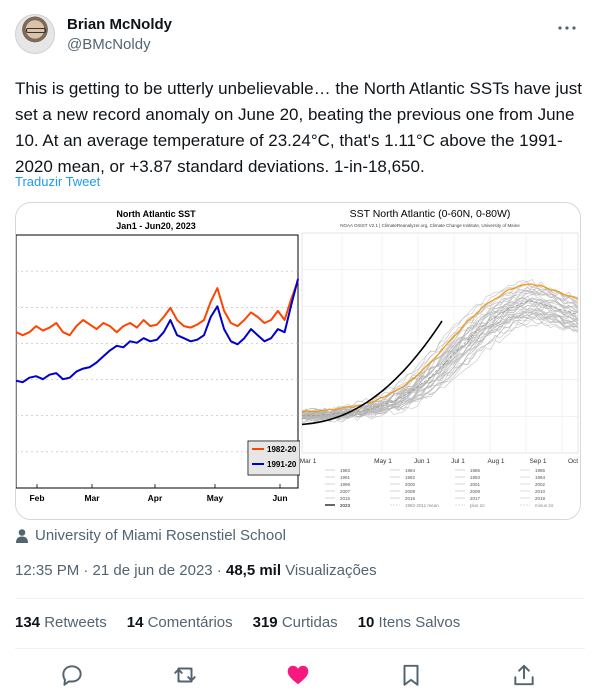 The width and height of the screenshot is (600, 699). I want to click on chart-subtitle: Jan1 - Jun20, 2023, so click(156, 226).